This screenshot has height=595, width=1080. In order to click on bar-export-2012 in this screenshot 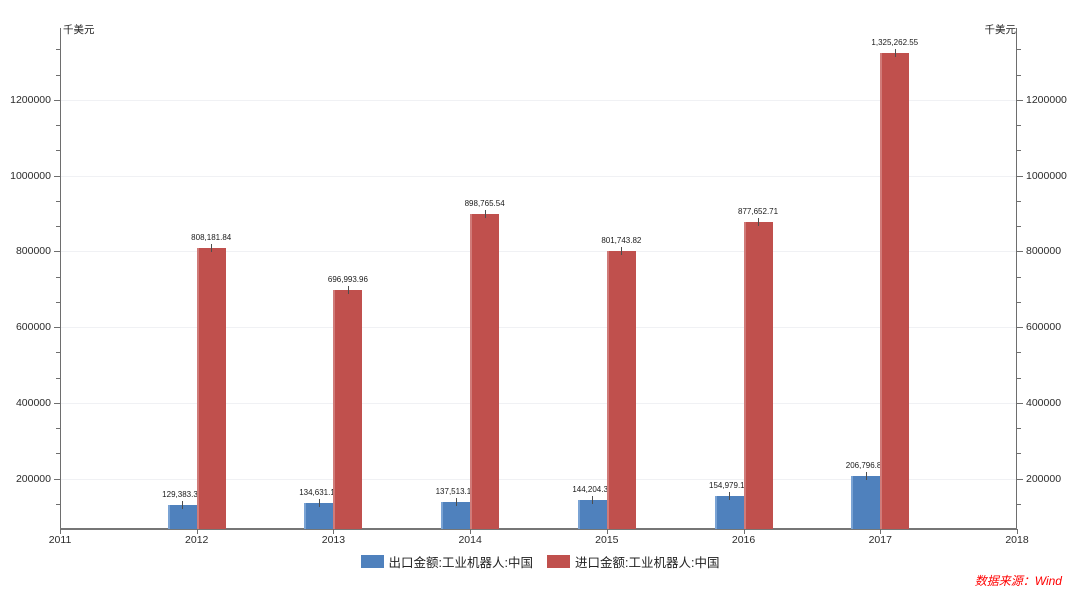, I will do `click(182, 517)`.